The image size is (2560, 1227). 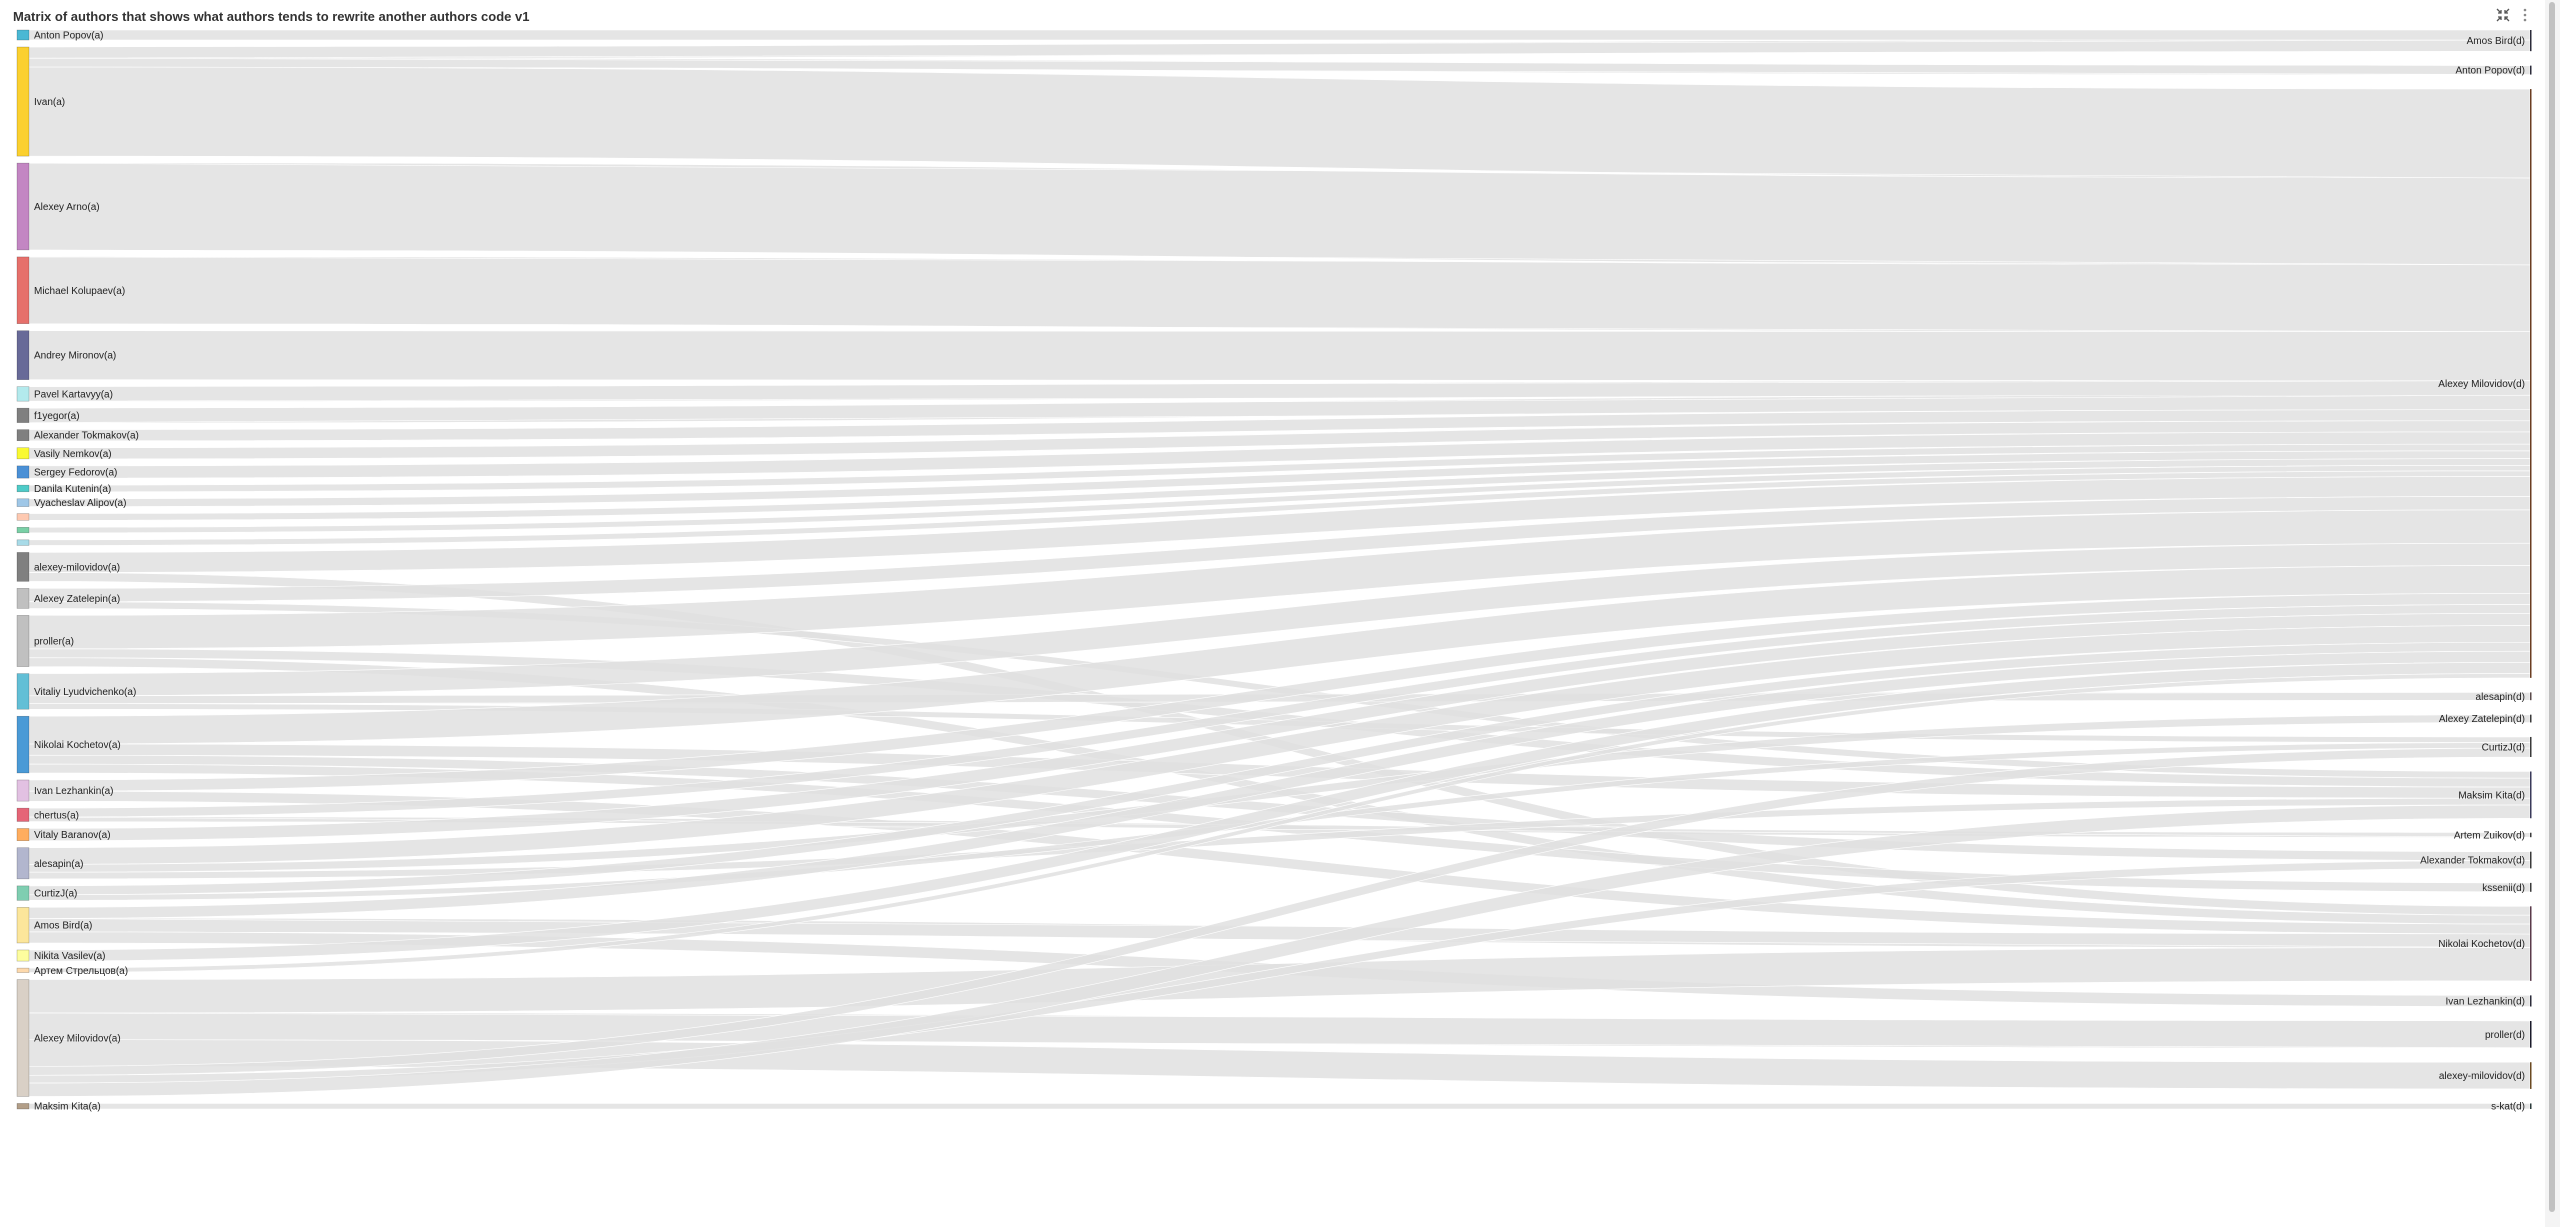 What do you see at coordinates (2505, 1035) in the screenshot?
I see `target-label: proller(d)` at bounding box center [2505, 1035].